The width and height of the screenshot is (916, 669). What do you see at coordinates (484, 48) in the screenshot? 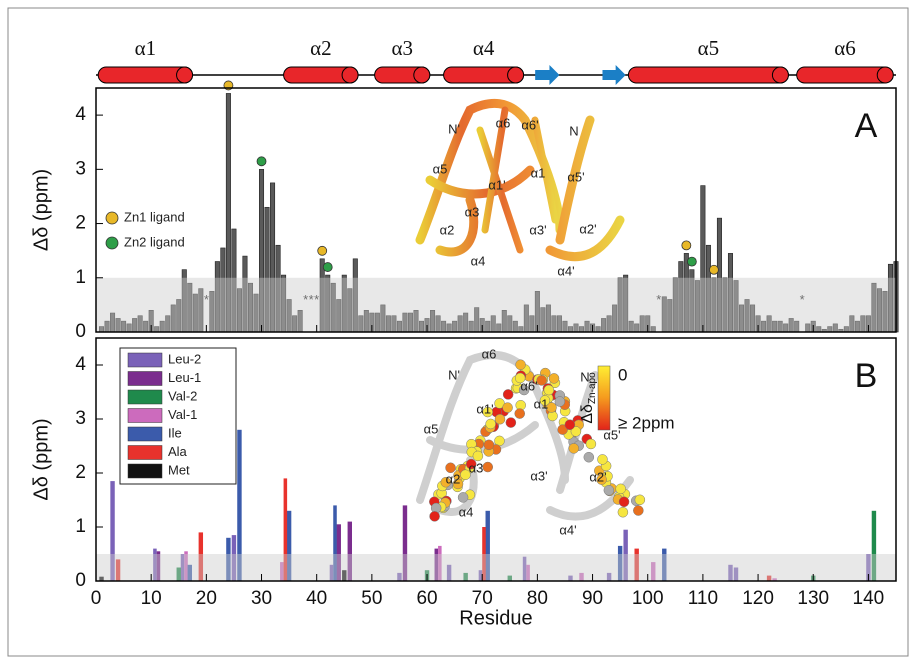
I see `helix-label: α4` at bounding box center [484, 48].